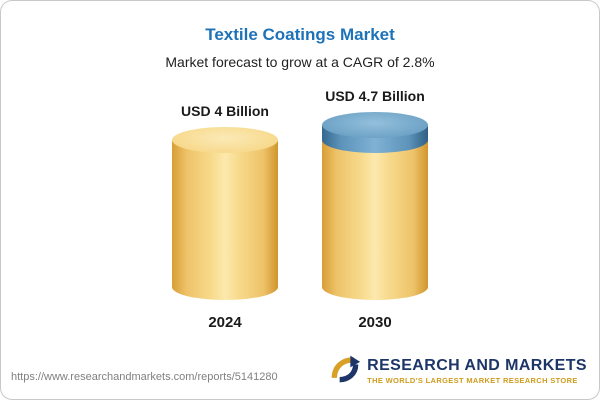  What do you see at coordinates (345, 371) in the screenshot?
I see `logo-mark-icon` at bounding box center [345, 371].